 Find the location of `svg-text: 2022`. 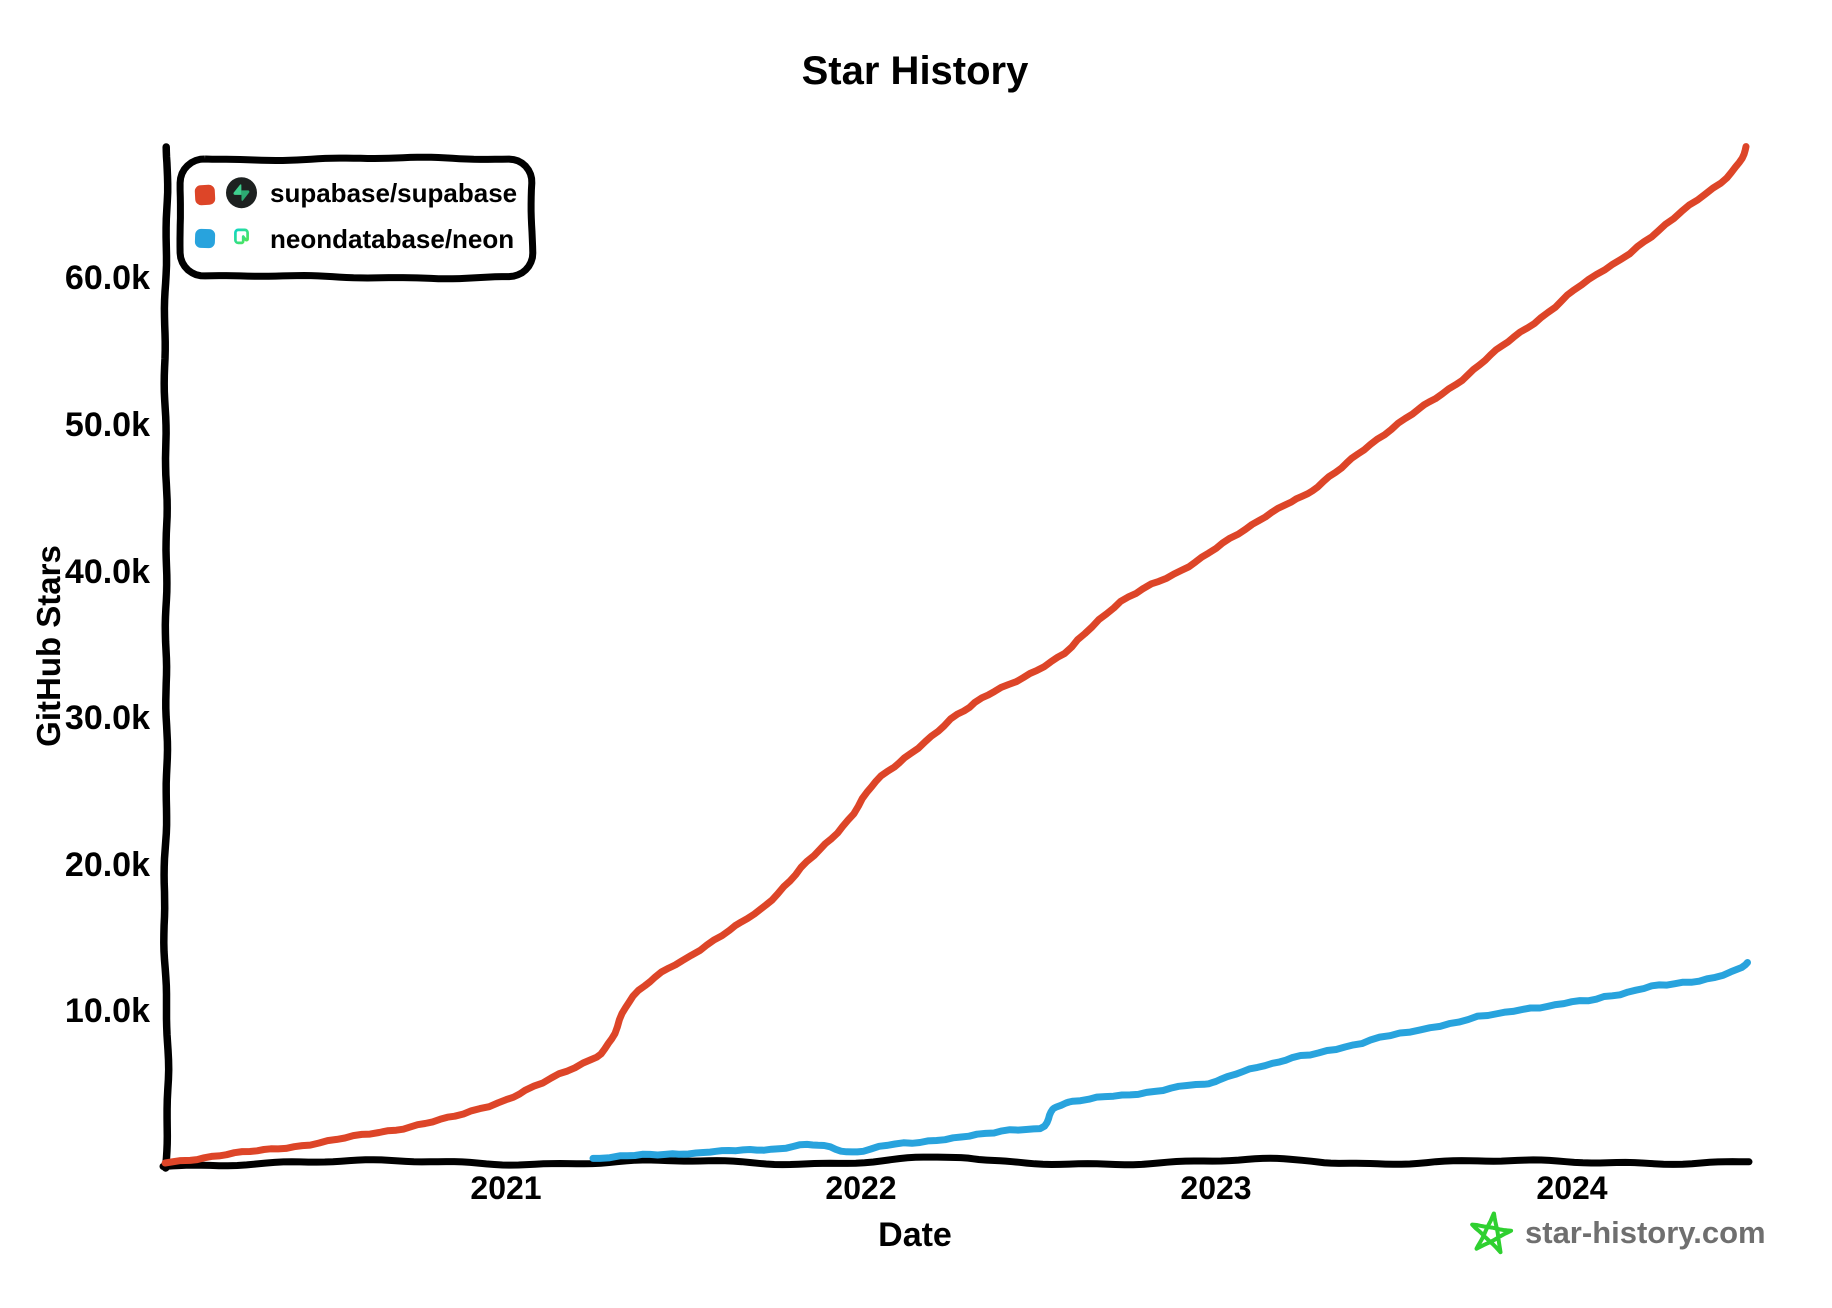

svg-text: 2022 is located at coordinates (860, 1188).